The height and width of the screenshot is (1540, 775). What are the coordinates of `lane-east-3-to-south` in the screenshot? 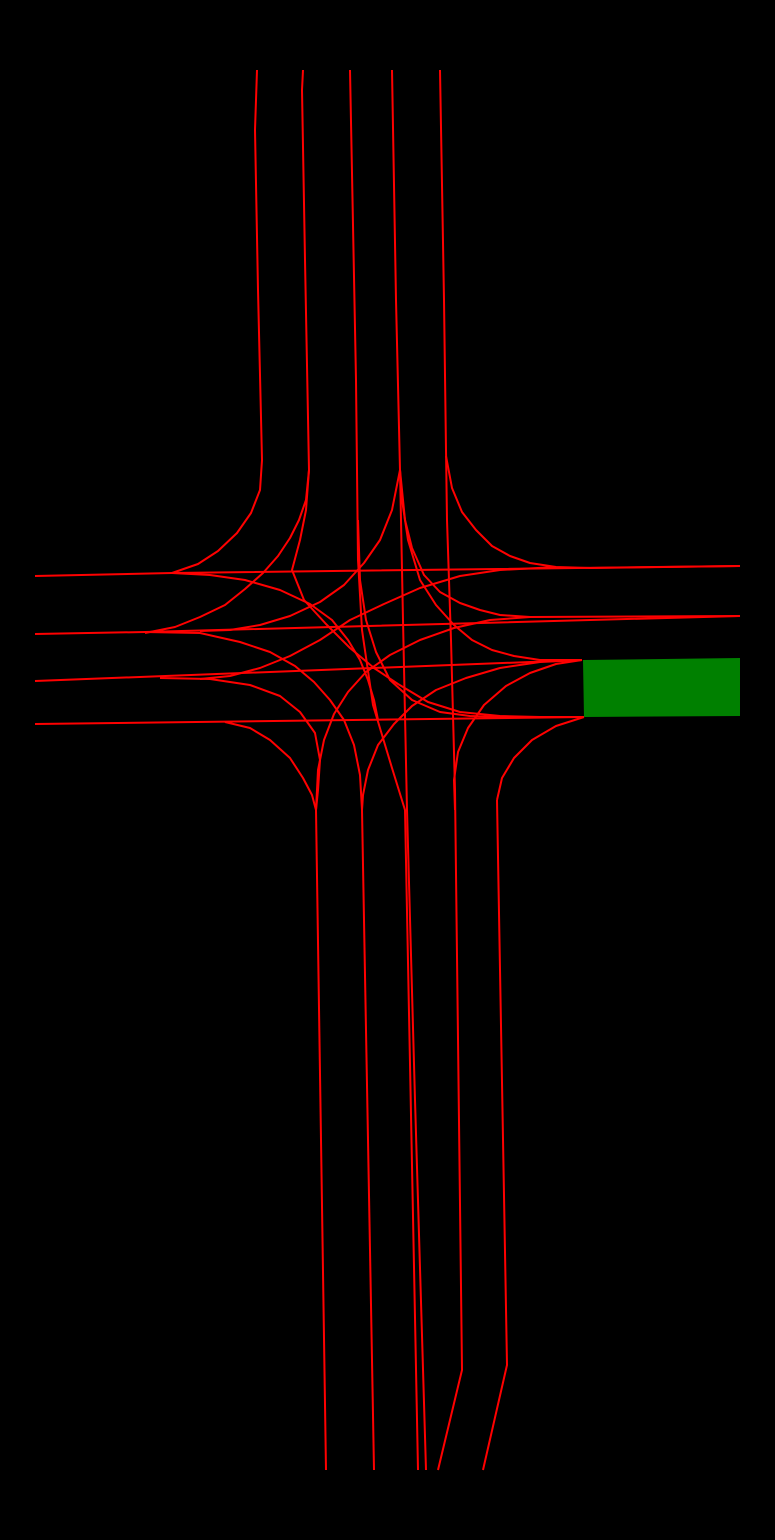 It's located at (518, 735).